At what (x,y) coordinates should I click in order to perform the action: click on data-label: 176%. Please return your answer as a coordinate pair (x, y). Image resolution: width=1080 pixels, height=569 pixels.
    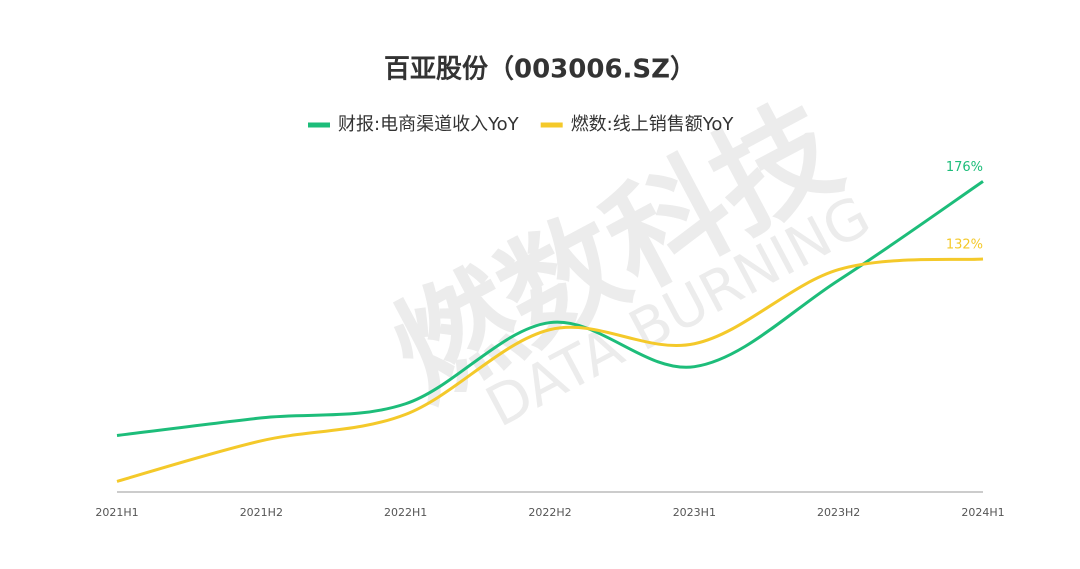
    Looking at the image, I should click on (964, 167).